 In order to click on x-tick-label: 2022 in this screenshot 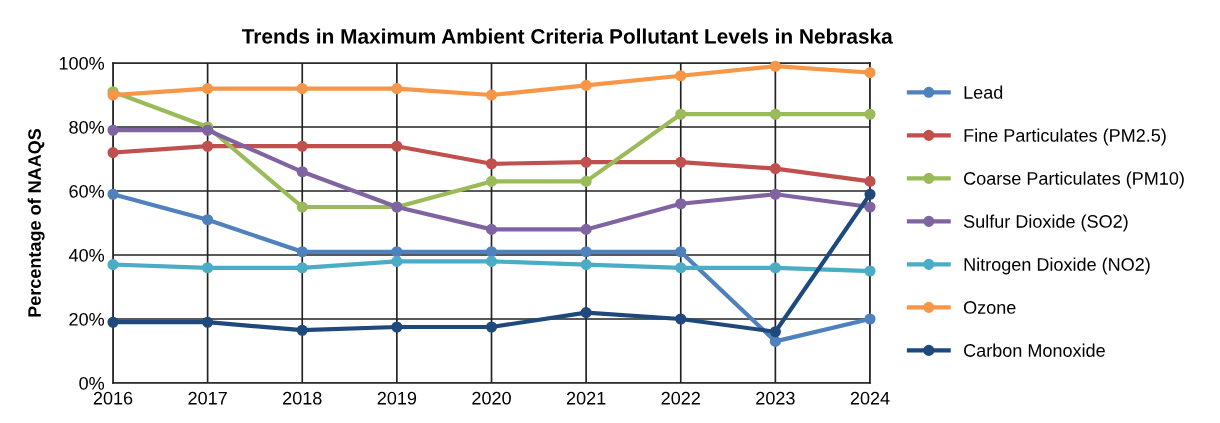, I will do `click(680, 398)`.